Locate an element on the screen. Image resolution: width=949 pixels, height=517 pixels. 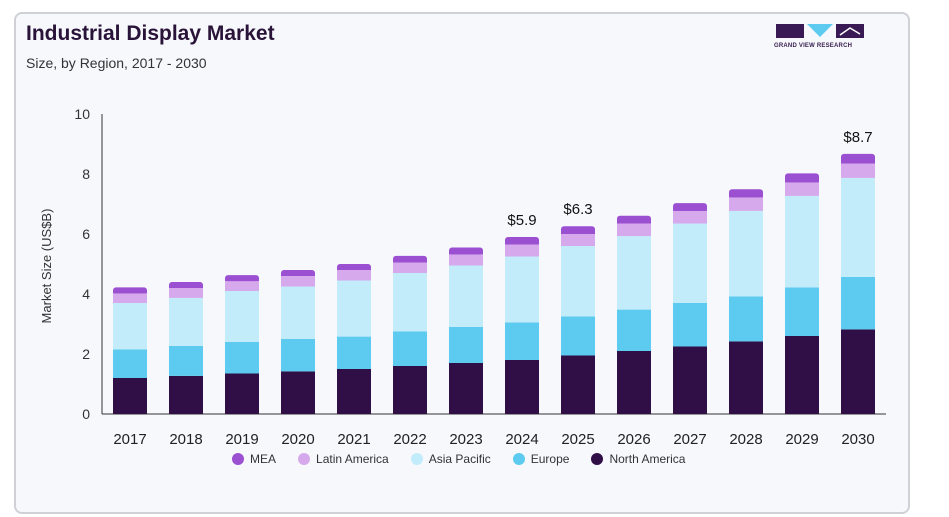
y-axis-label: Market Size (US$B) is located at coordinates (46, 266).